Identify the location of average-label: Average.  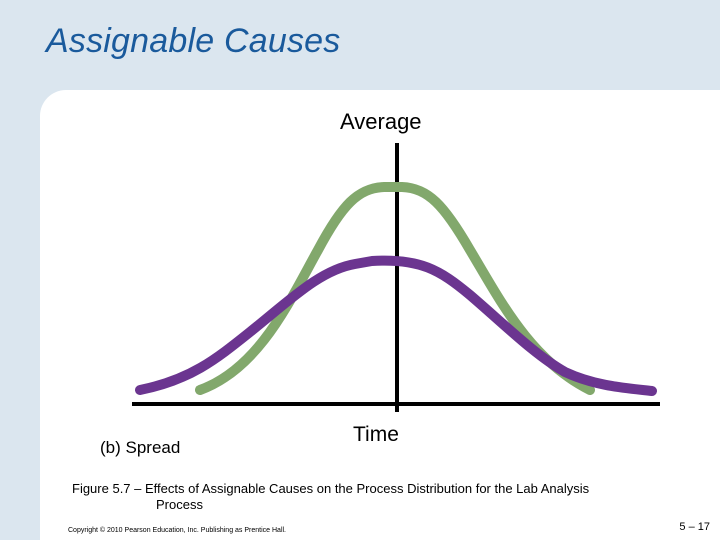
(381, 121).